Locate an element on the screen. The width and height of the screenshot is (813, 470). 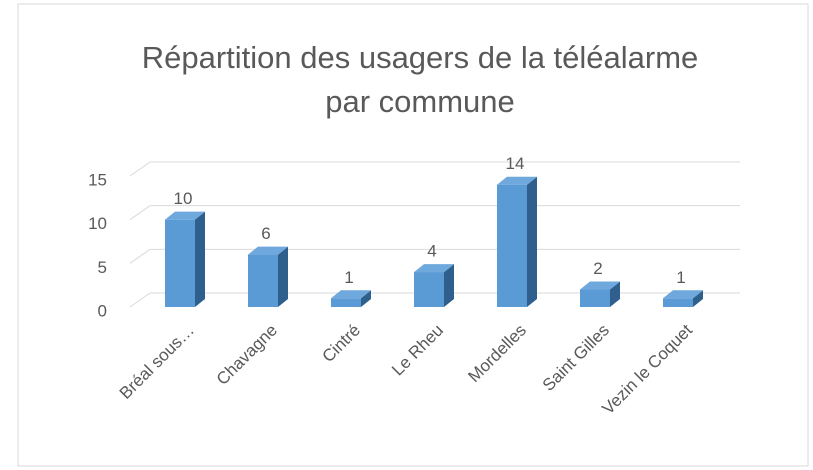
y-tick-label: 10 is located at coordinates (97, 223).